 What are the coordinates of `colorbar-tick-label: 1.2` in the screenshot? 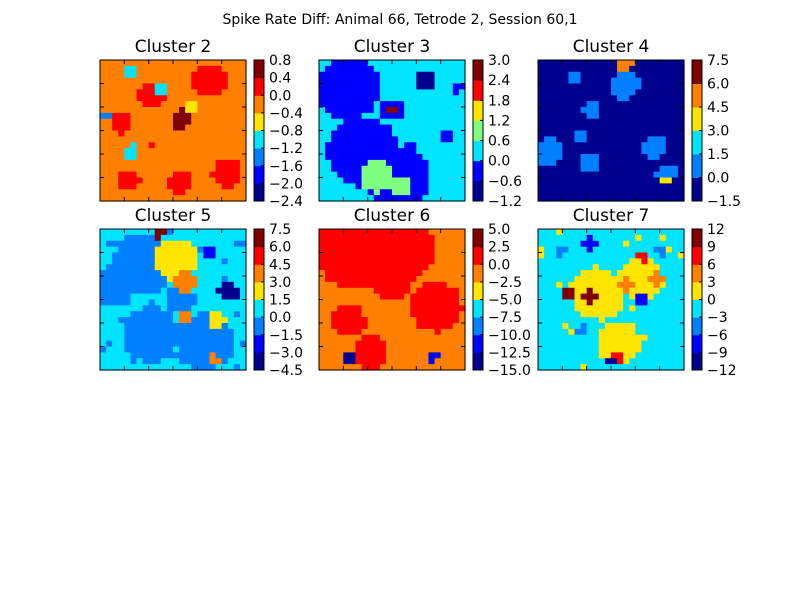 It's located at (499, 121).